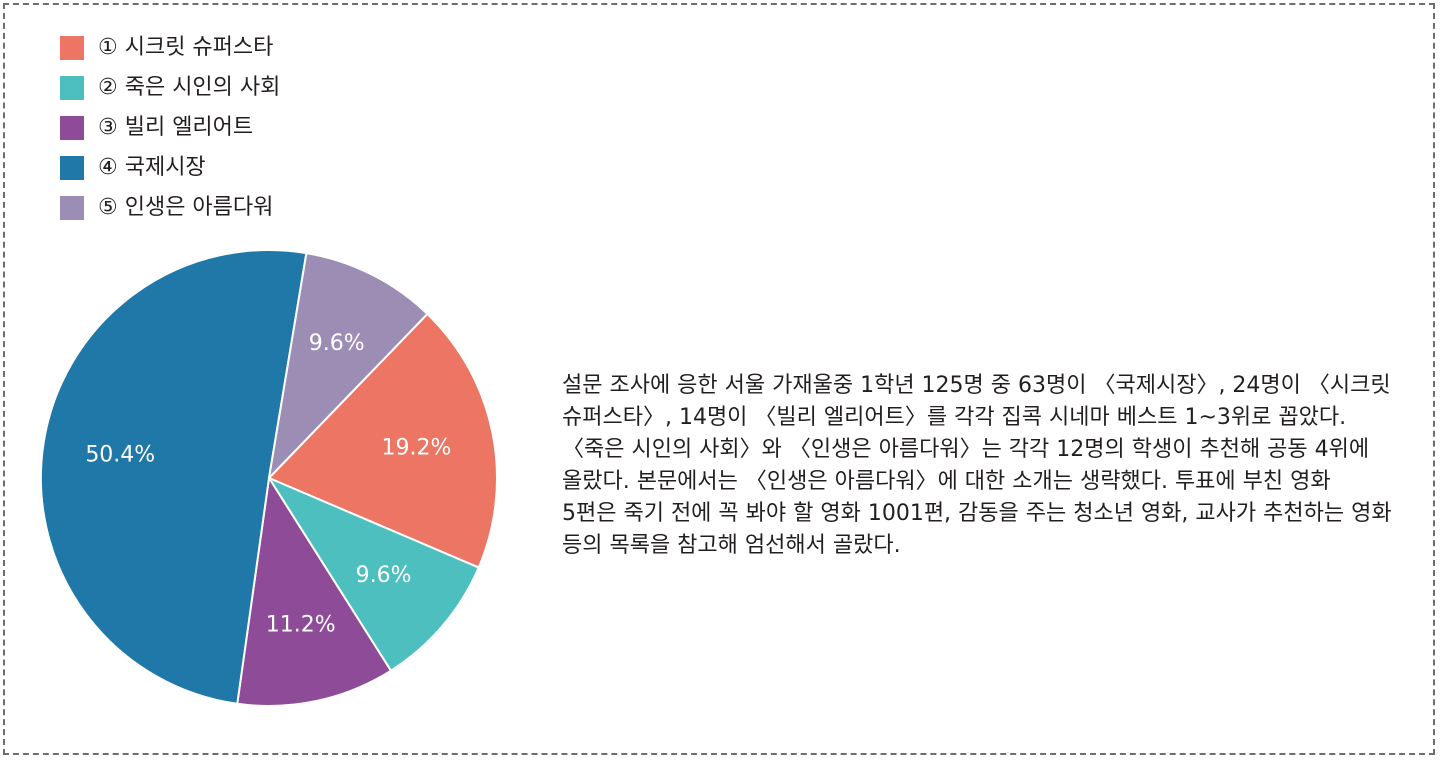 The image size is (1440, 760). What do you see at coordinates (384, 575) in the screenshot?
I see `pie-slice-label-2: 9.6%` at bounding box center [384, 575].